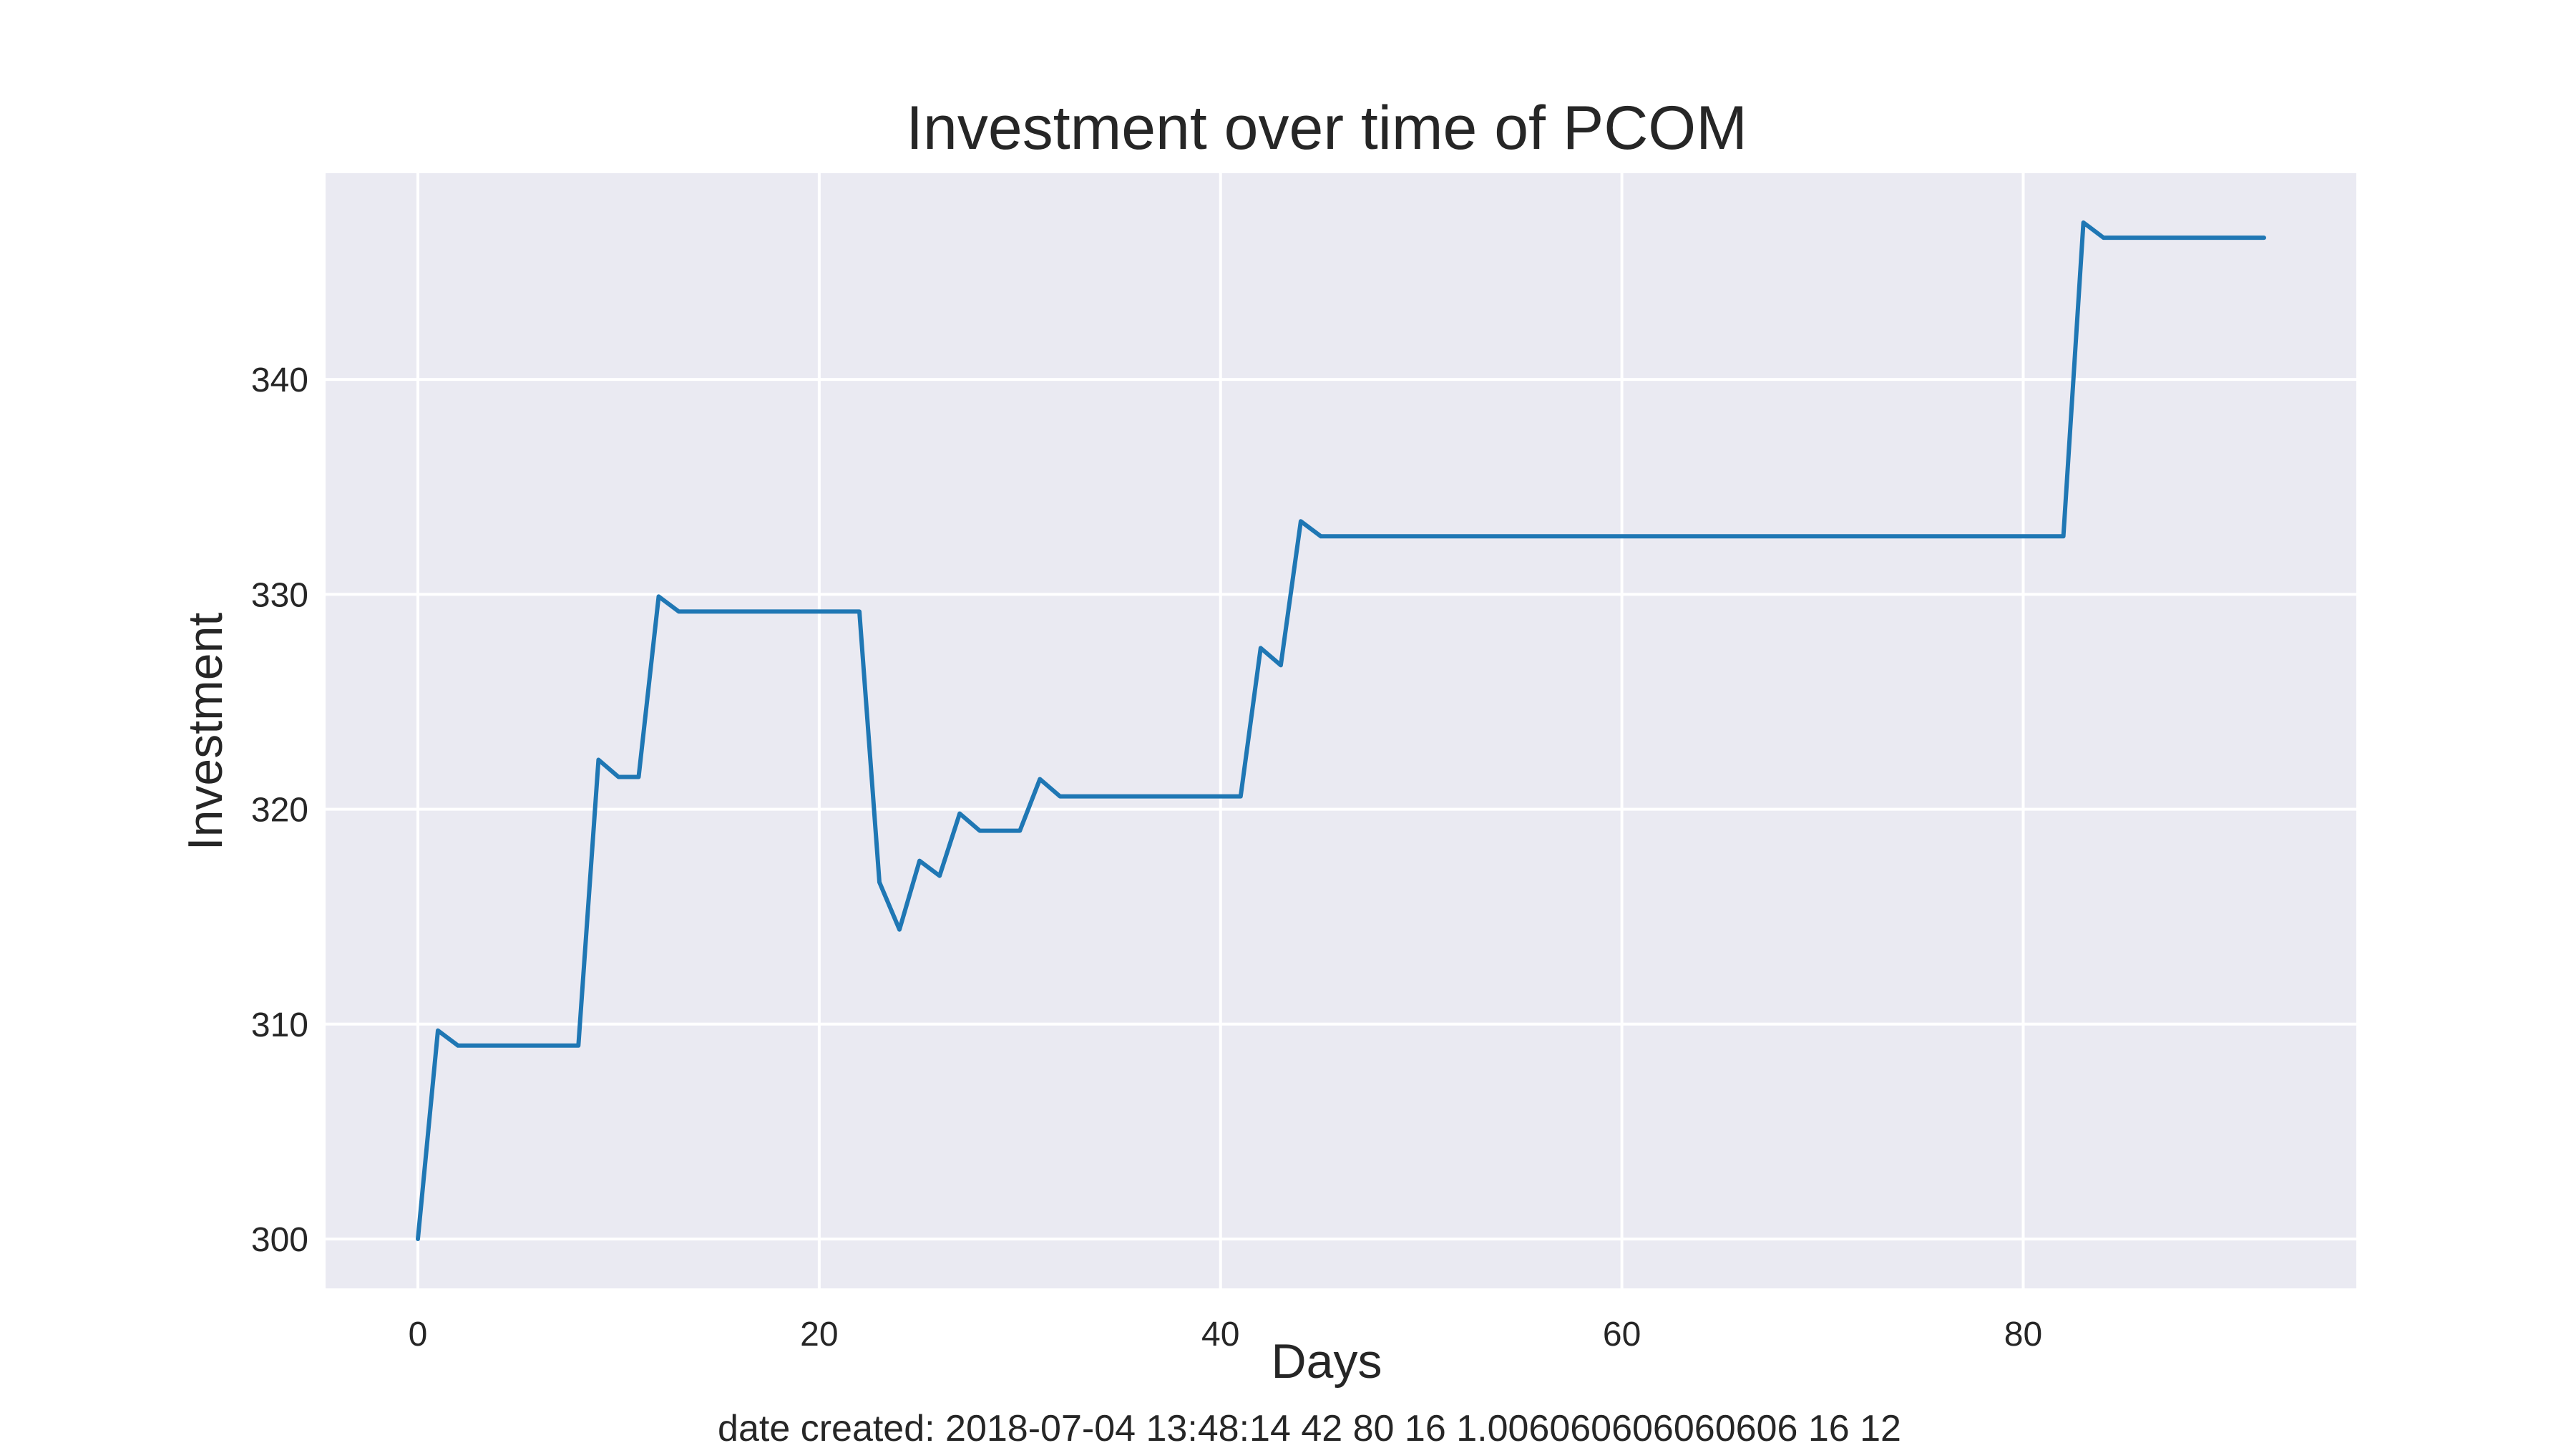  What do you see at coordinates (1220, 1335) in the screenshot?
I see `x-tick-label: 40` at bounding box center [1220, 1335].